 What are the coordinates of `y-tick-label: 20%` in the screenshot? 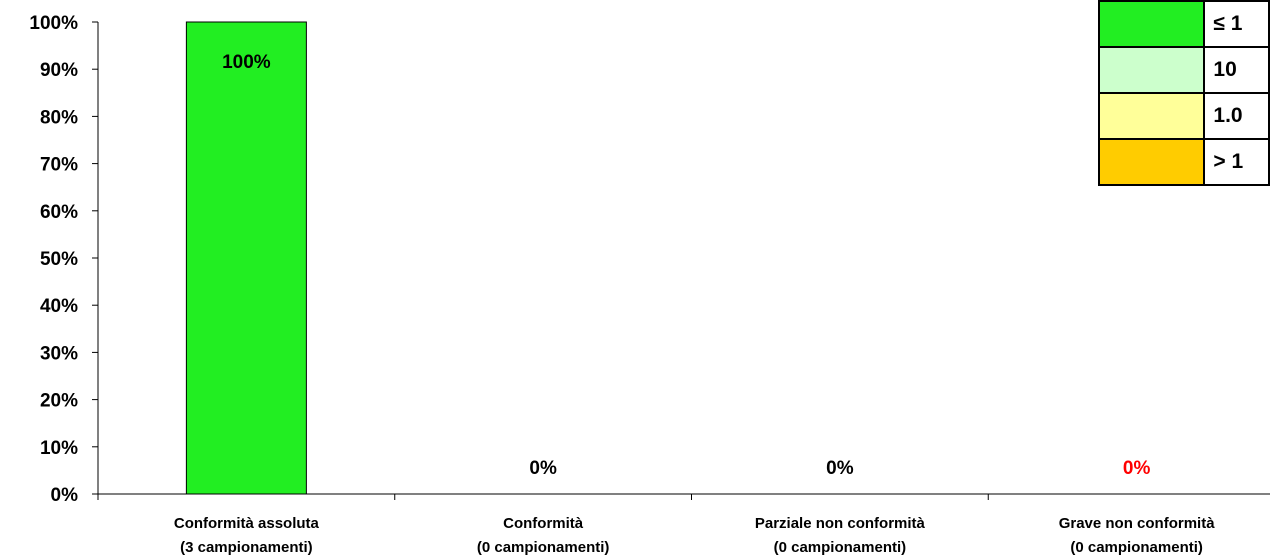 It's located at (59, 401).